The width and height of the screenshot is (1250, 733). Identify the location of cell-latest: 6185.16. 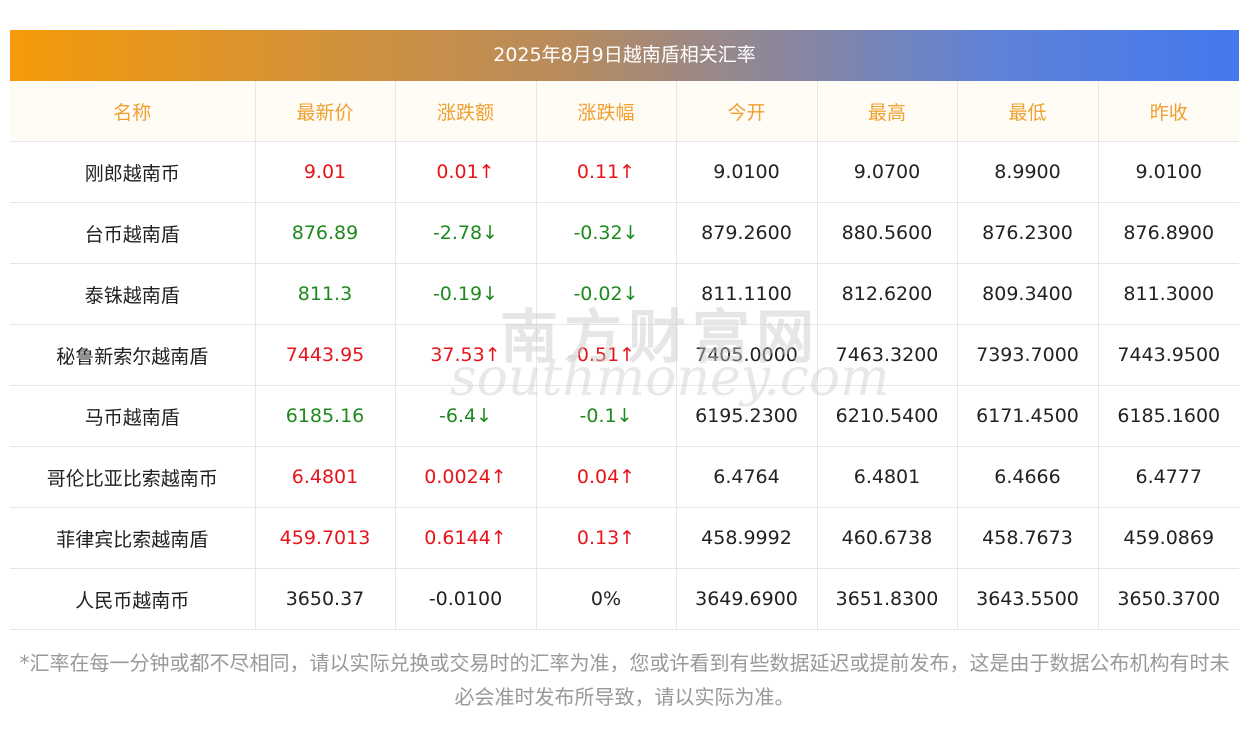
(325, 416).